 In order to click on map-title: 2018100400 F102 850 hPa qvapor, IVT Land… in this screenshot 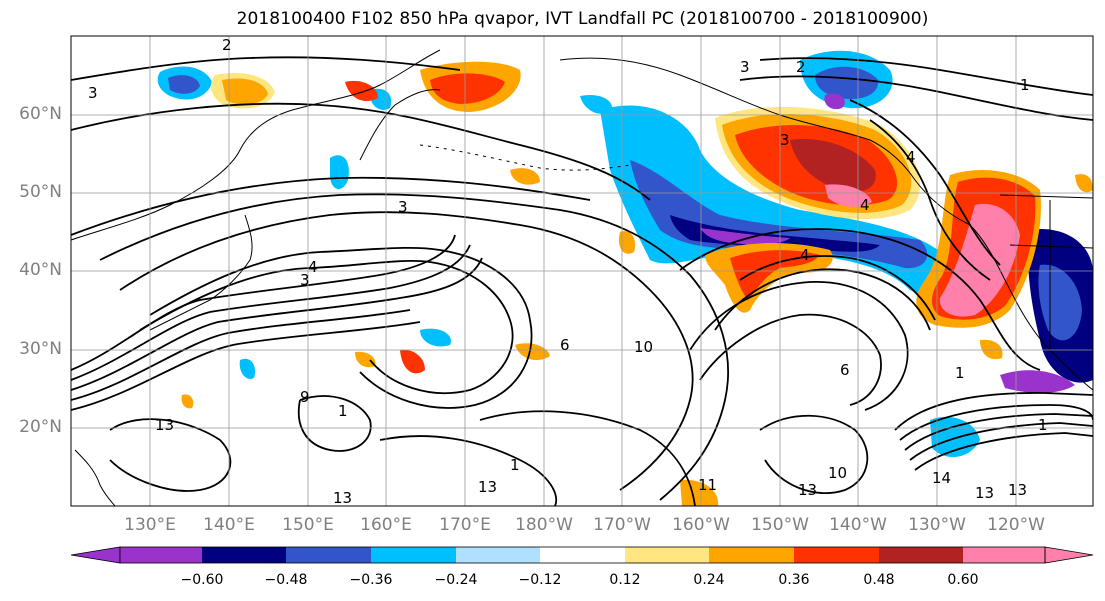, I will do `click(582, 19)`.